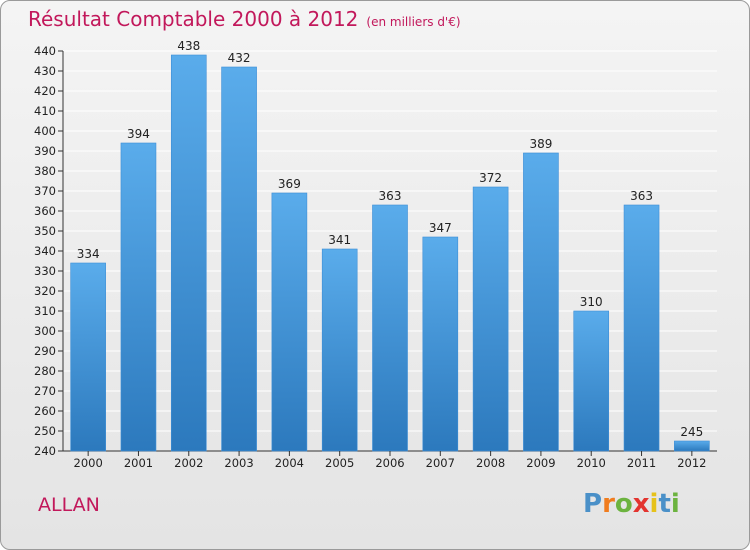 This screenshot has height=550, width=750. I want to click on bar-value-label: 394, so click(138, 134).